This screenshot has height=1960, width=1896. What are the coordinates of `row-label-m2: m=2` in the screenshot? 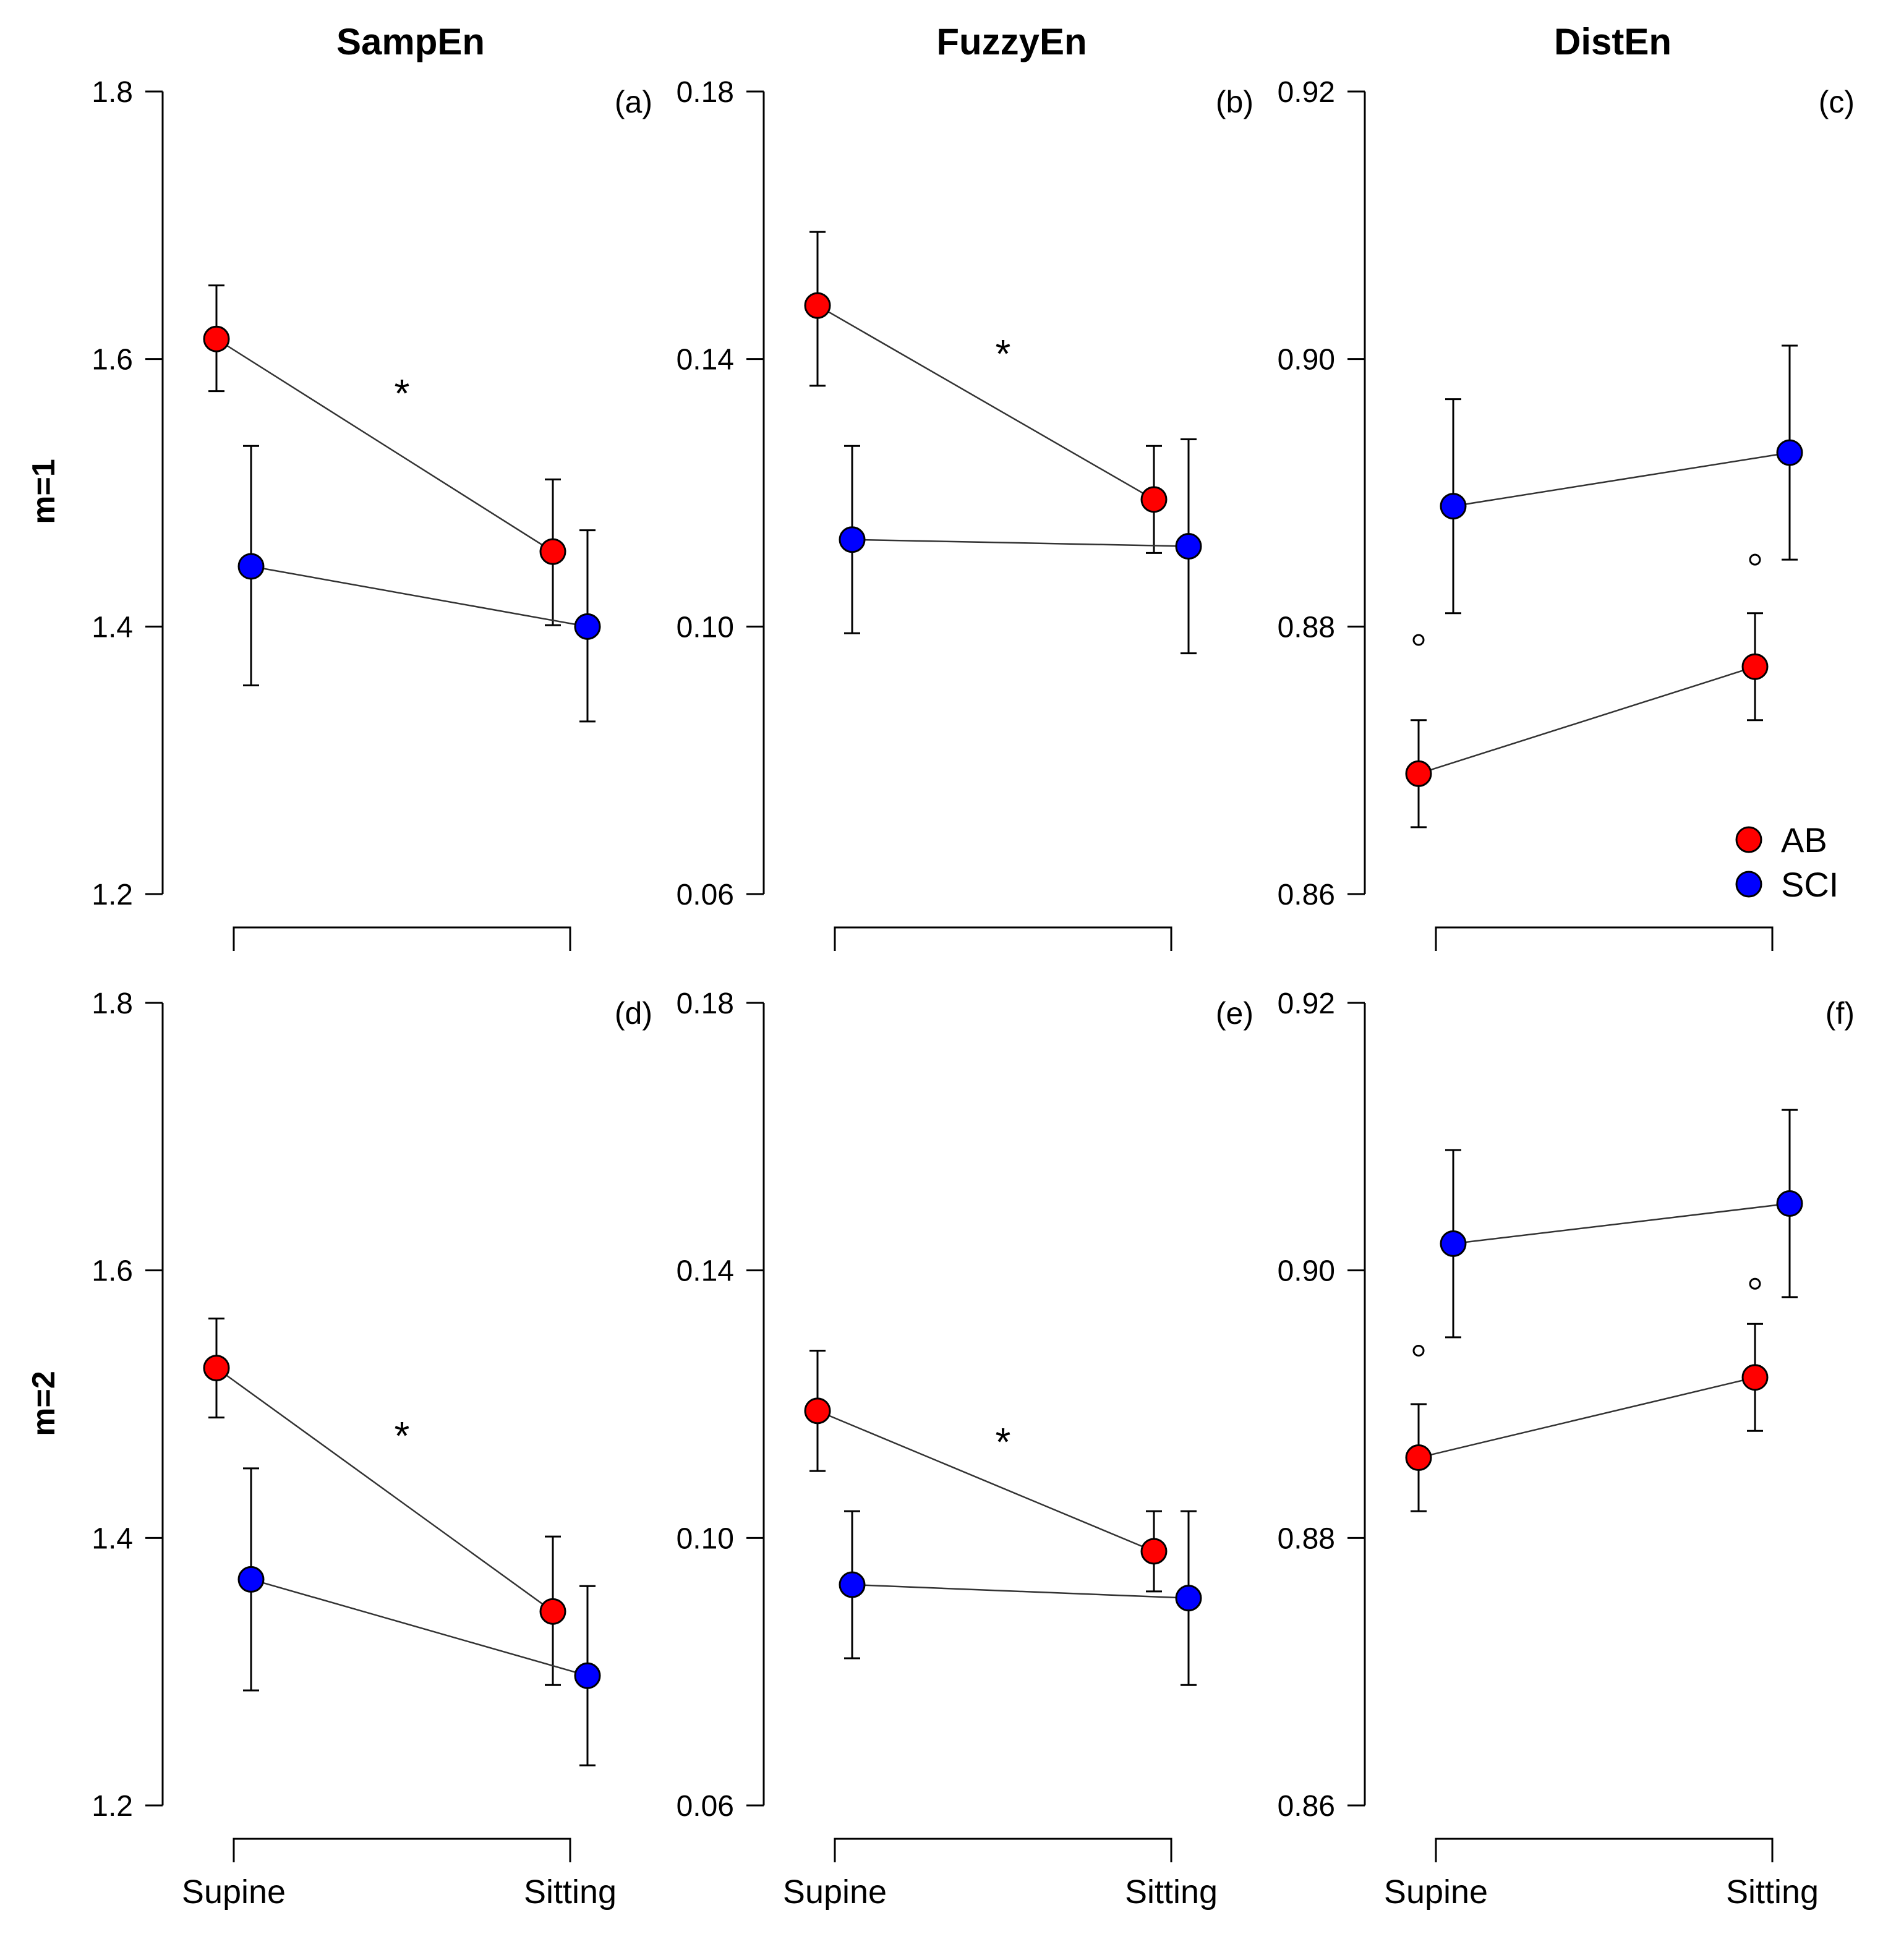 It's located at (44, 1403).